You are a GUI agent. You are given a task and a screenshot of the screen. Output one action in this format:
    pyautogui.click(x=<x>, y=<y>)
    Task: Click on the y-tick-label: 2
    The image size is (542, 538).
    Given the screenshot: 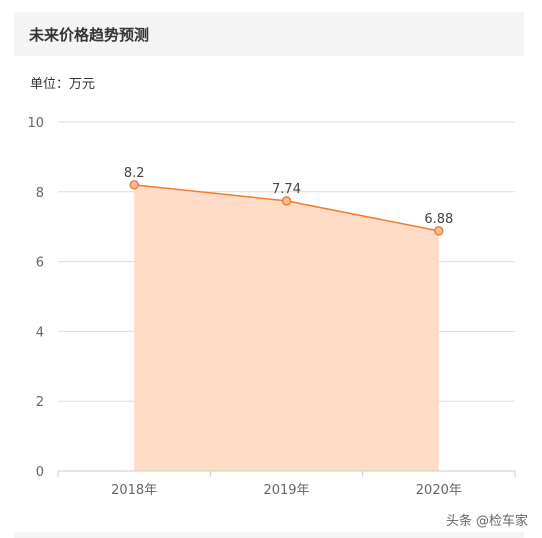 What is the action you would take?
    pyautogui.click(x=40, y=402)
    